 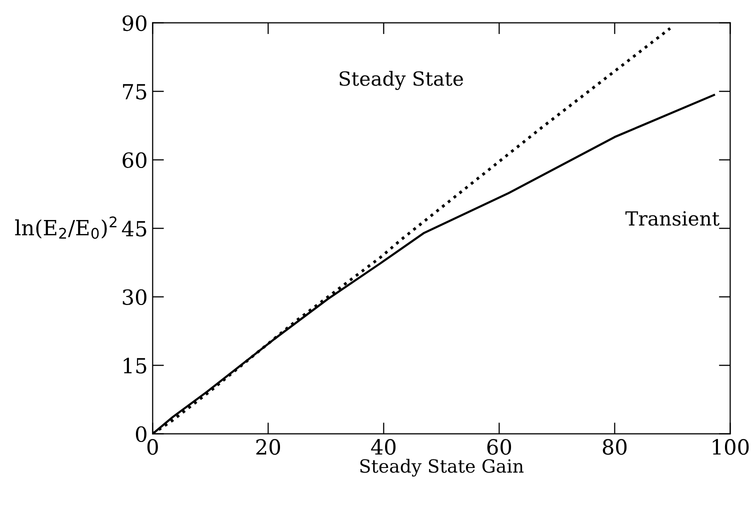 I want to click on x-tick-label: 20, so click(x=268, y=447).